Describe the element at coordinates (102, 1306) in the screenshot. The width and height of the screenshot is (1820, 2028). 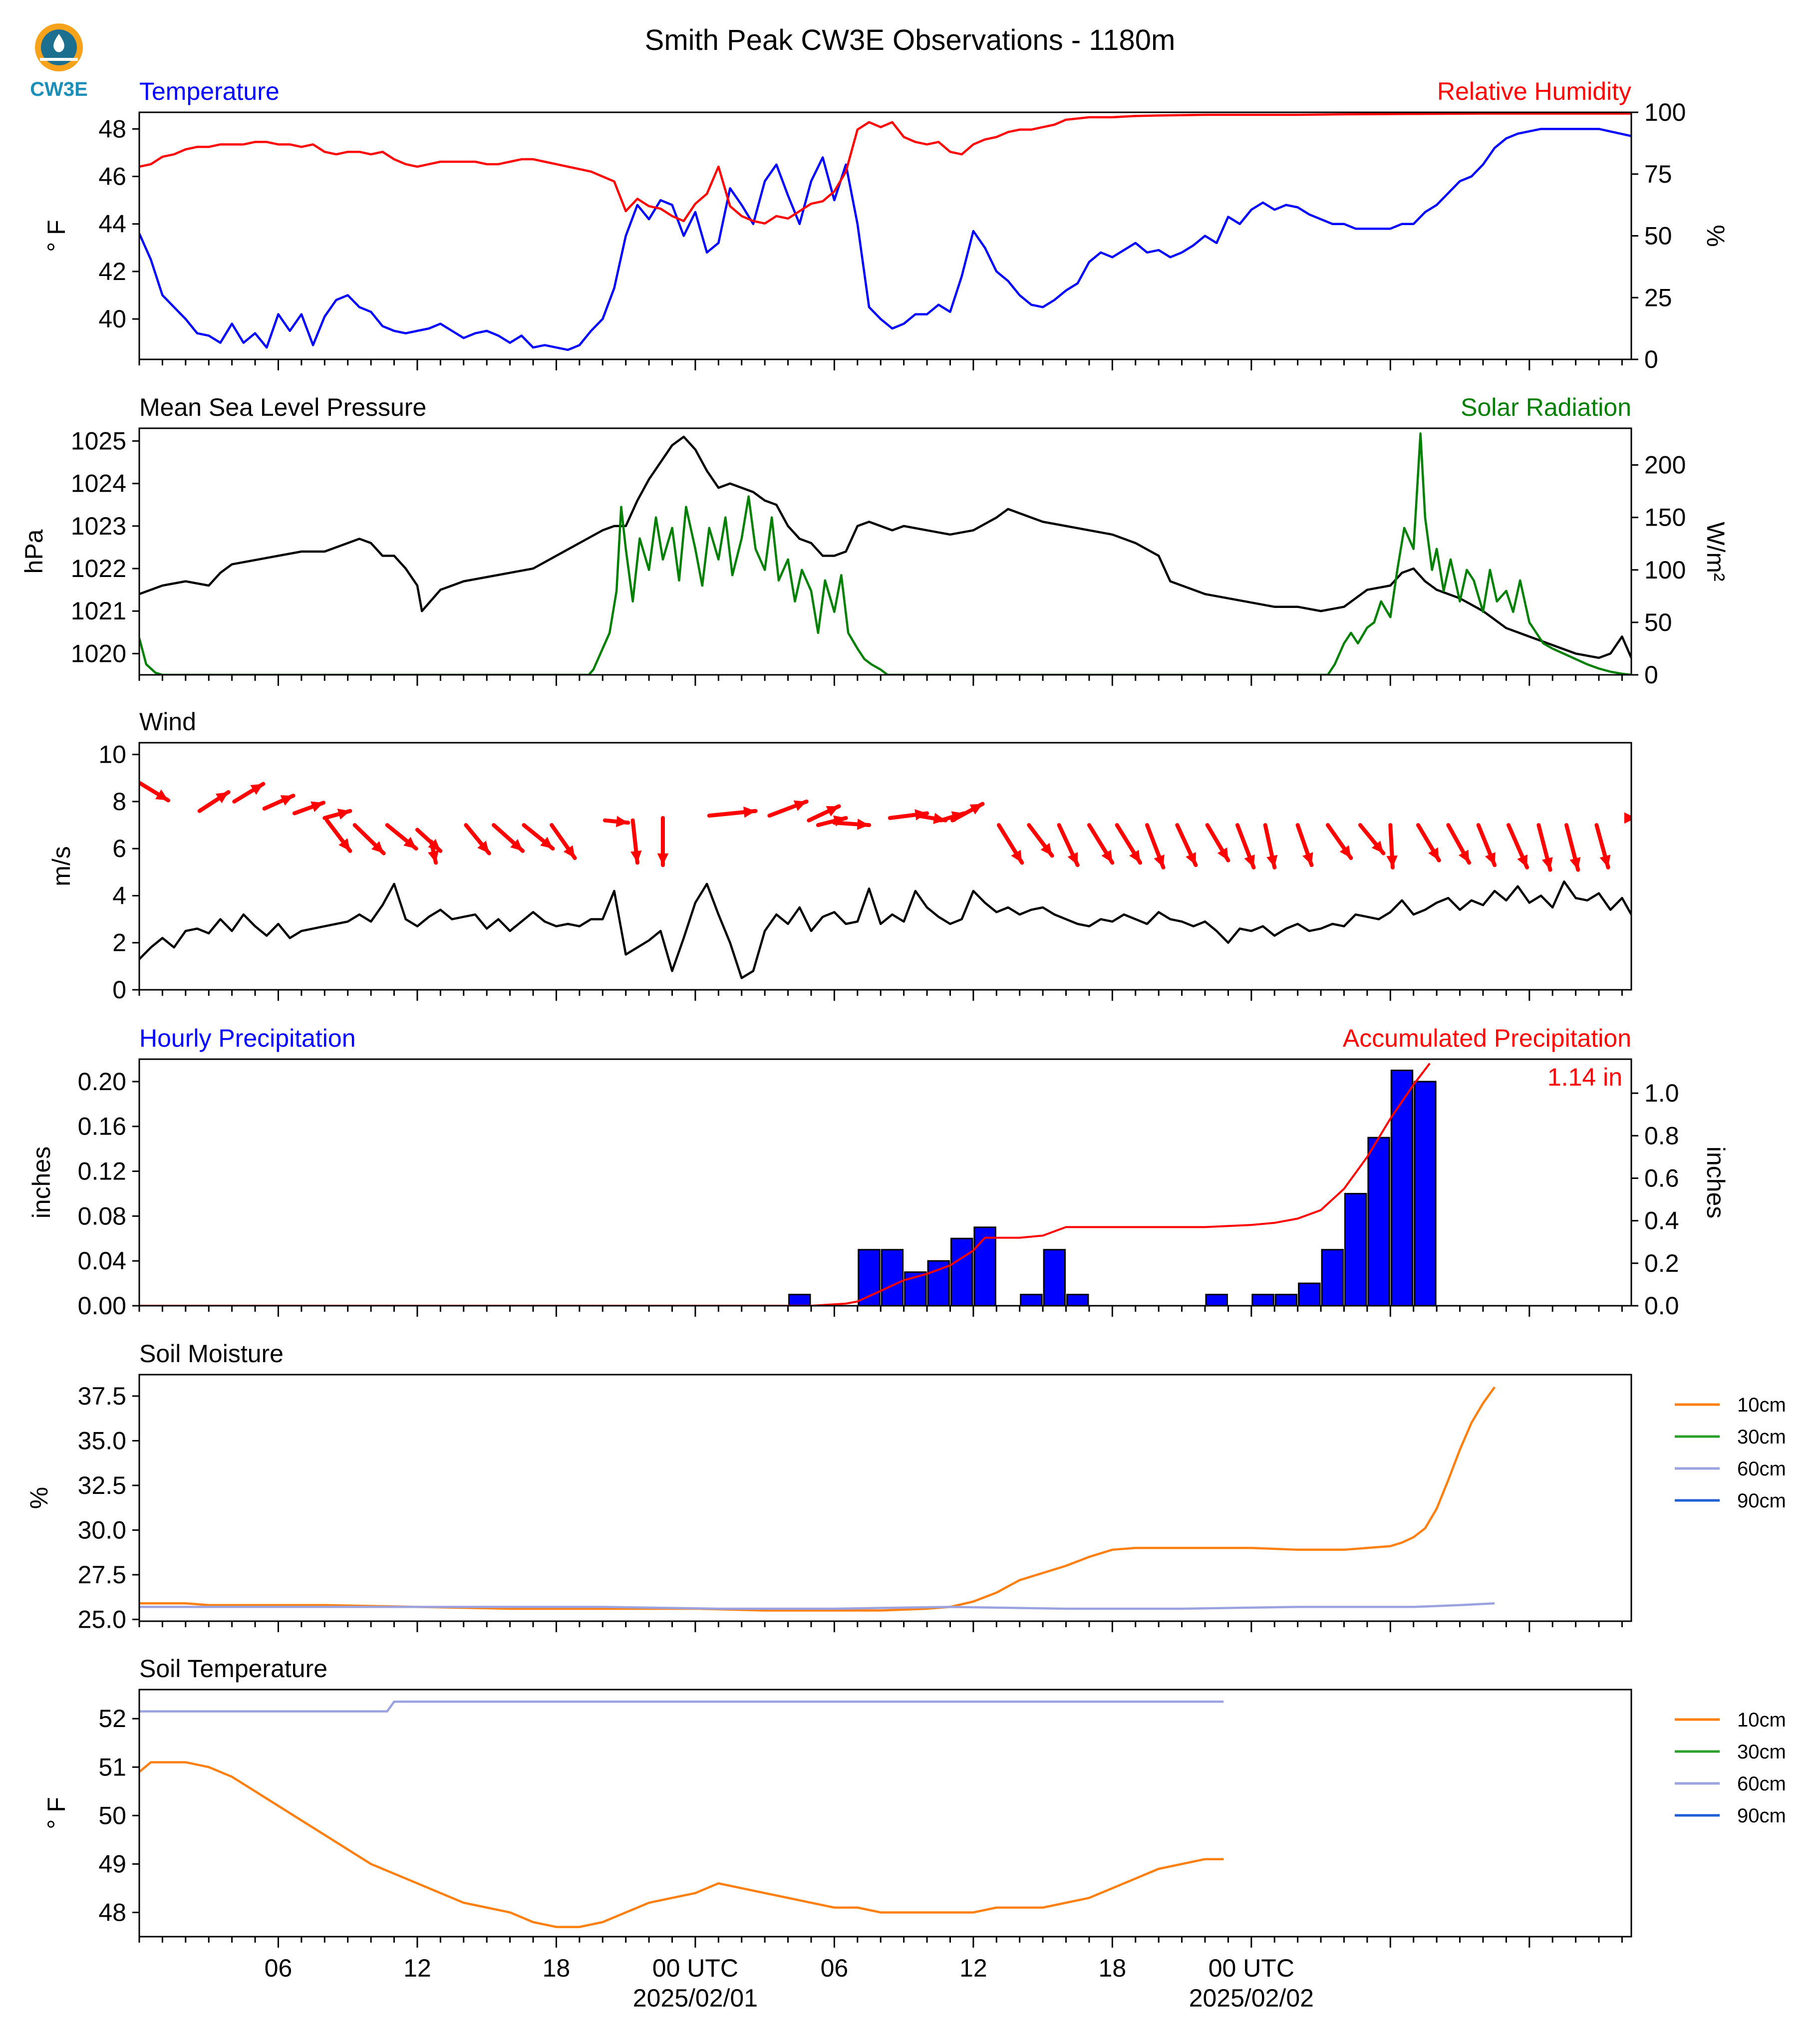
I see `y-tick-label: 0.00` at that location.